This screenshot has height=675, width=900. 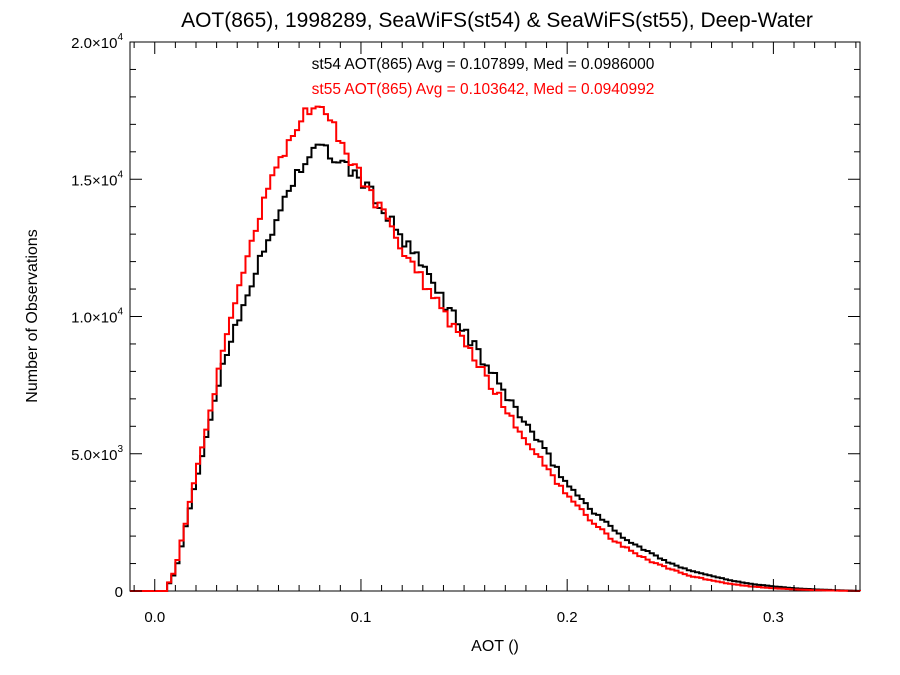 I want to click on y-tick-label: 0, so click(x=119, y=592).